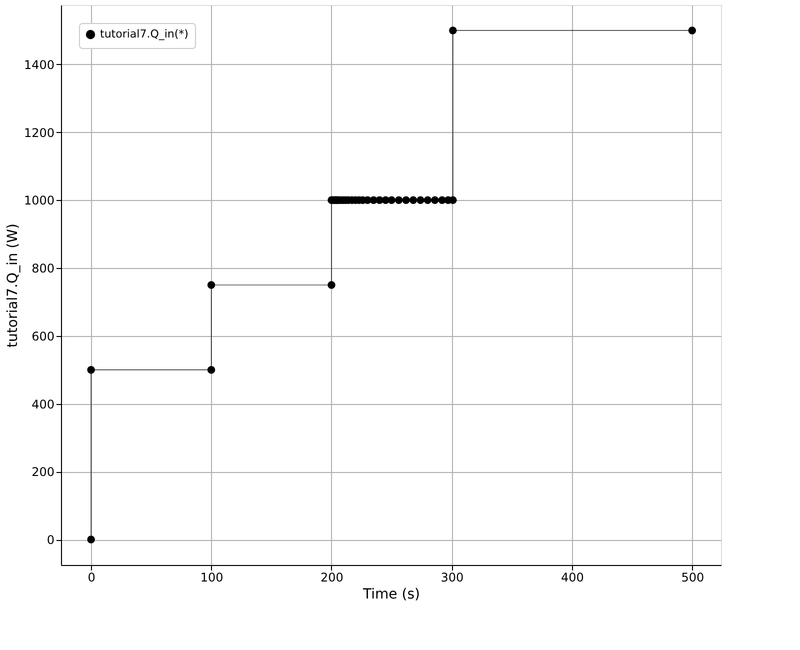 The width and height of the screenshot is (800, 650). I want to click on y-axis-title: tutorial7.Q_in (W), so click(12, 286).